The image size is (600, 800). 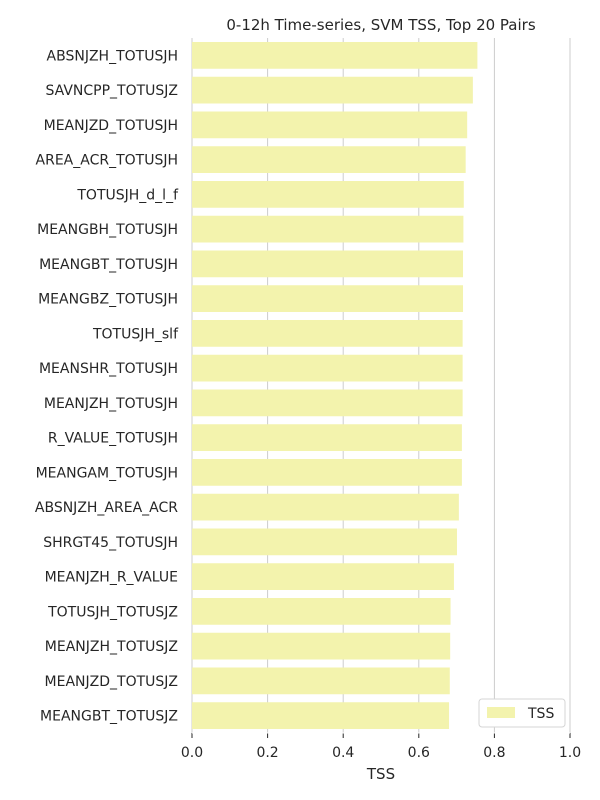 I want to click on category-label: SAVNCPP_TOTUSJZ, so click(x=111, y=91).